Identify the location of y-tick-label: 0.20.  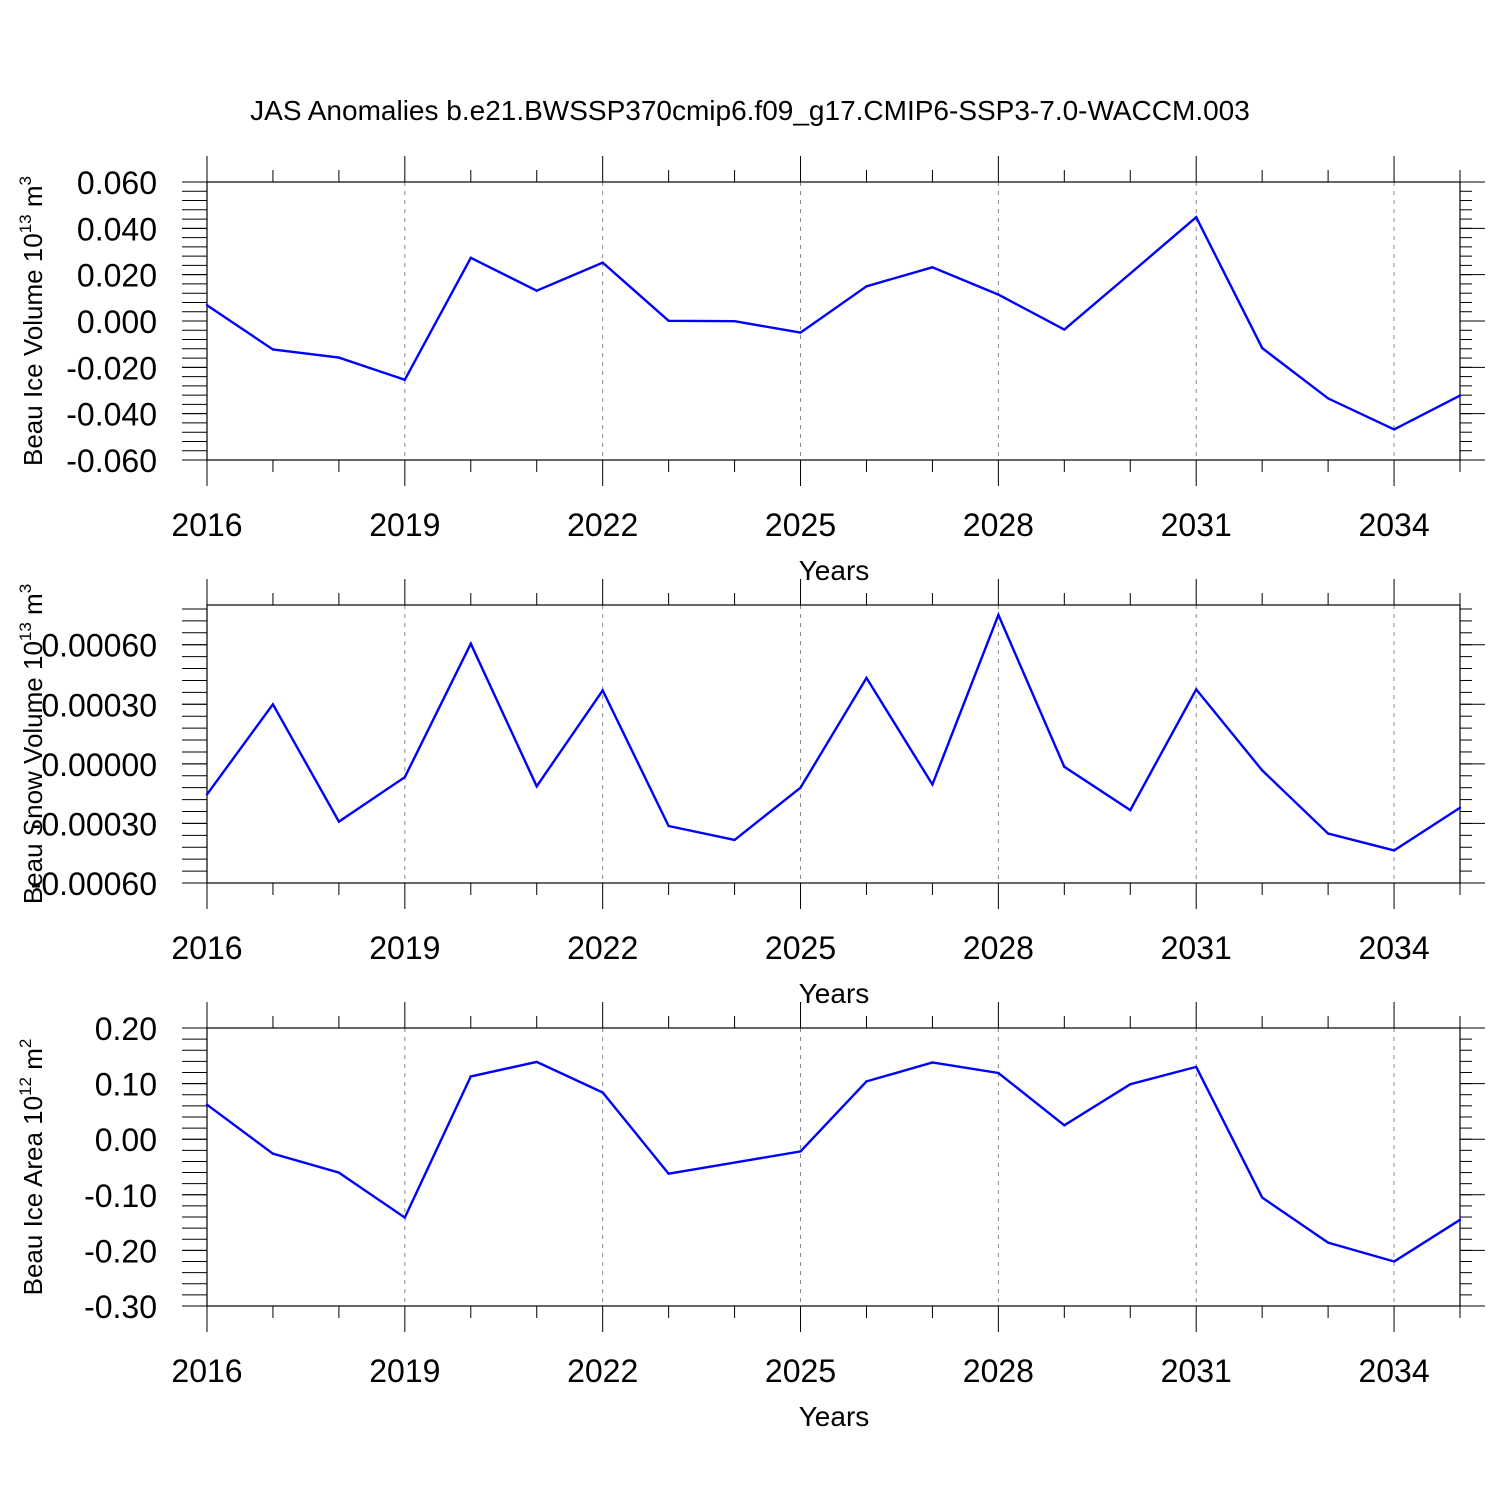
(126, 1029).